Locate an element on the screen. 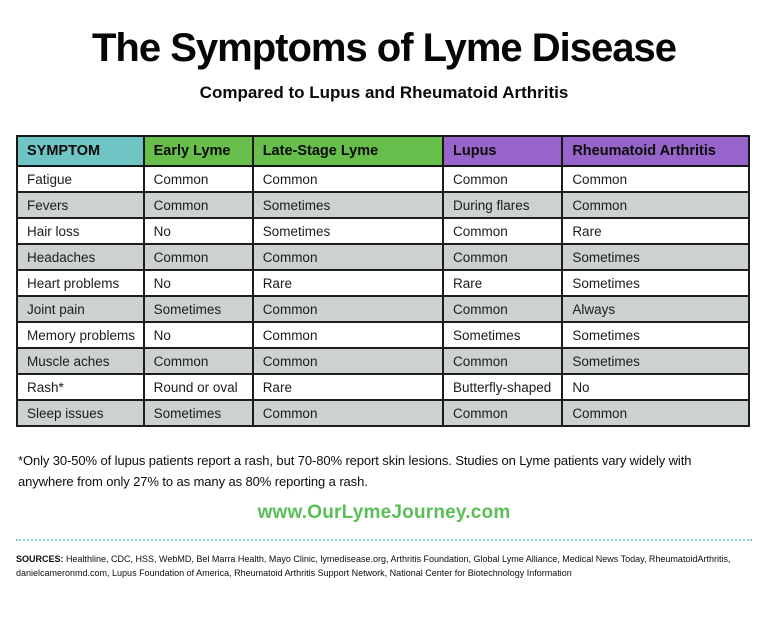 This screenshot has height=621, width=768. sources-label: SOURCES: is located at coordinates (40, 558).